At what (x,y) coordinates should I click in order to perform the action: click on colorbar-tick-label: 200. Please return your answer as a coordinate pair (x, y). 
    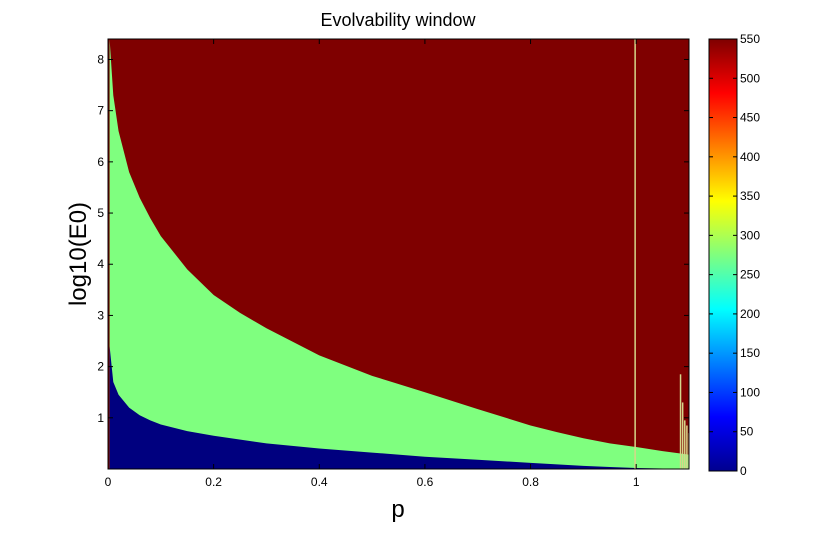
    Looking at the image, I should click on (750, 314).